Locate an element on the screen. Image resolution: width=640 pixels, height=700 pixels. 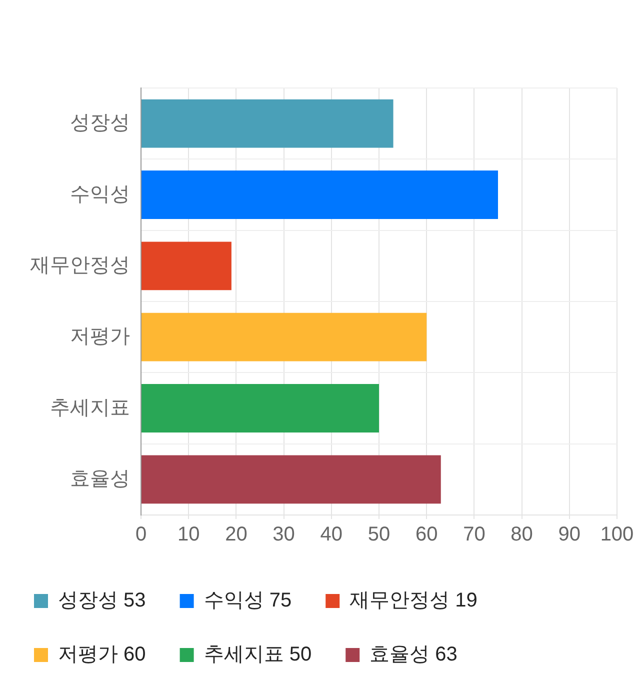
legend-label: 추세지표 50 is located at coordinates (258, 655).